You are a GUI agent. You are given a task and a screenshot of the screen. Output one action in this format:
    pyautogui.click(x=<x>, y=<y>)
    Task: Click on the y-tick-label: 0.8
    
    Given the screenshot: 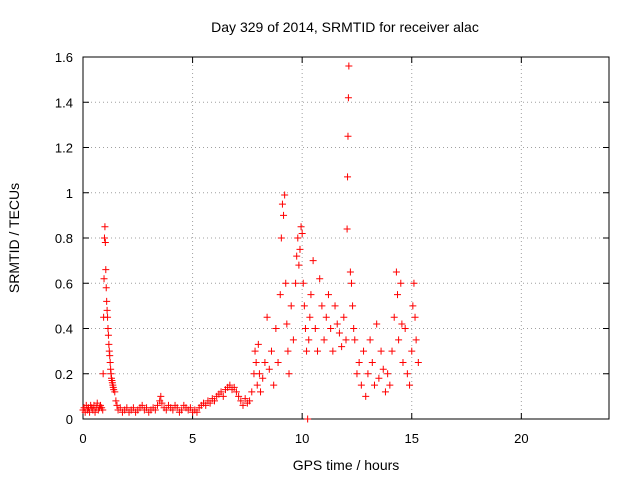 What is the action you would take?
    pyautogui.click(x=64, y=238)
    